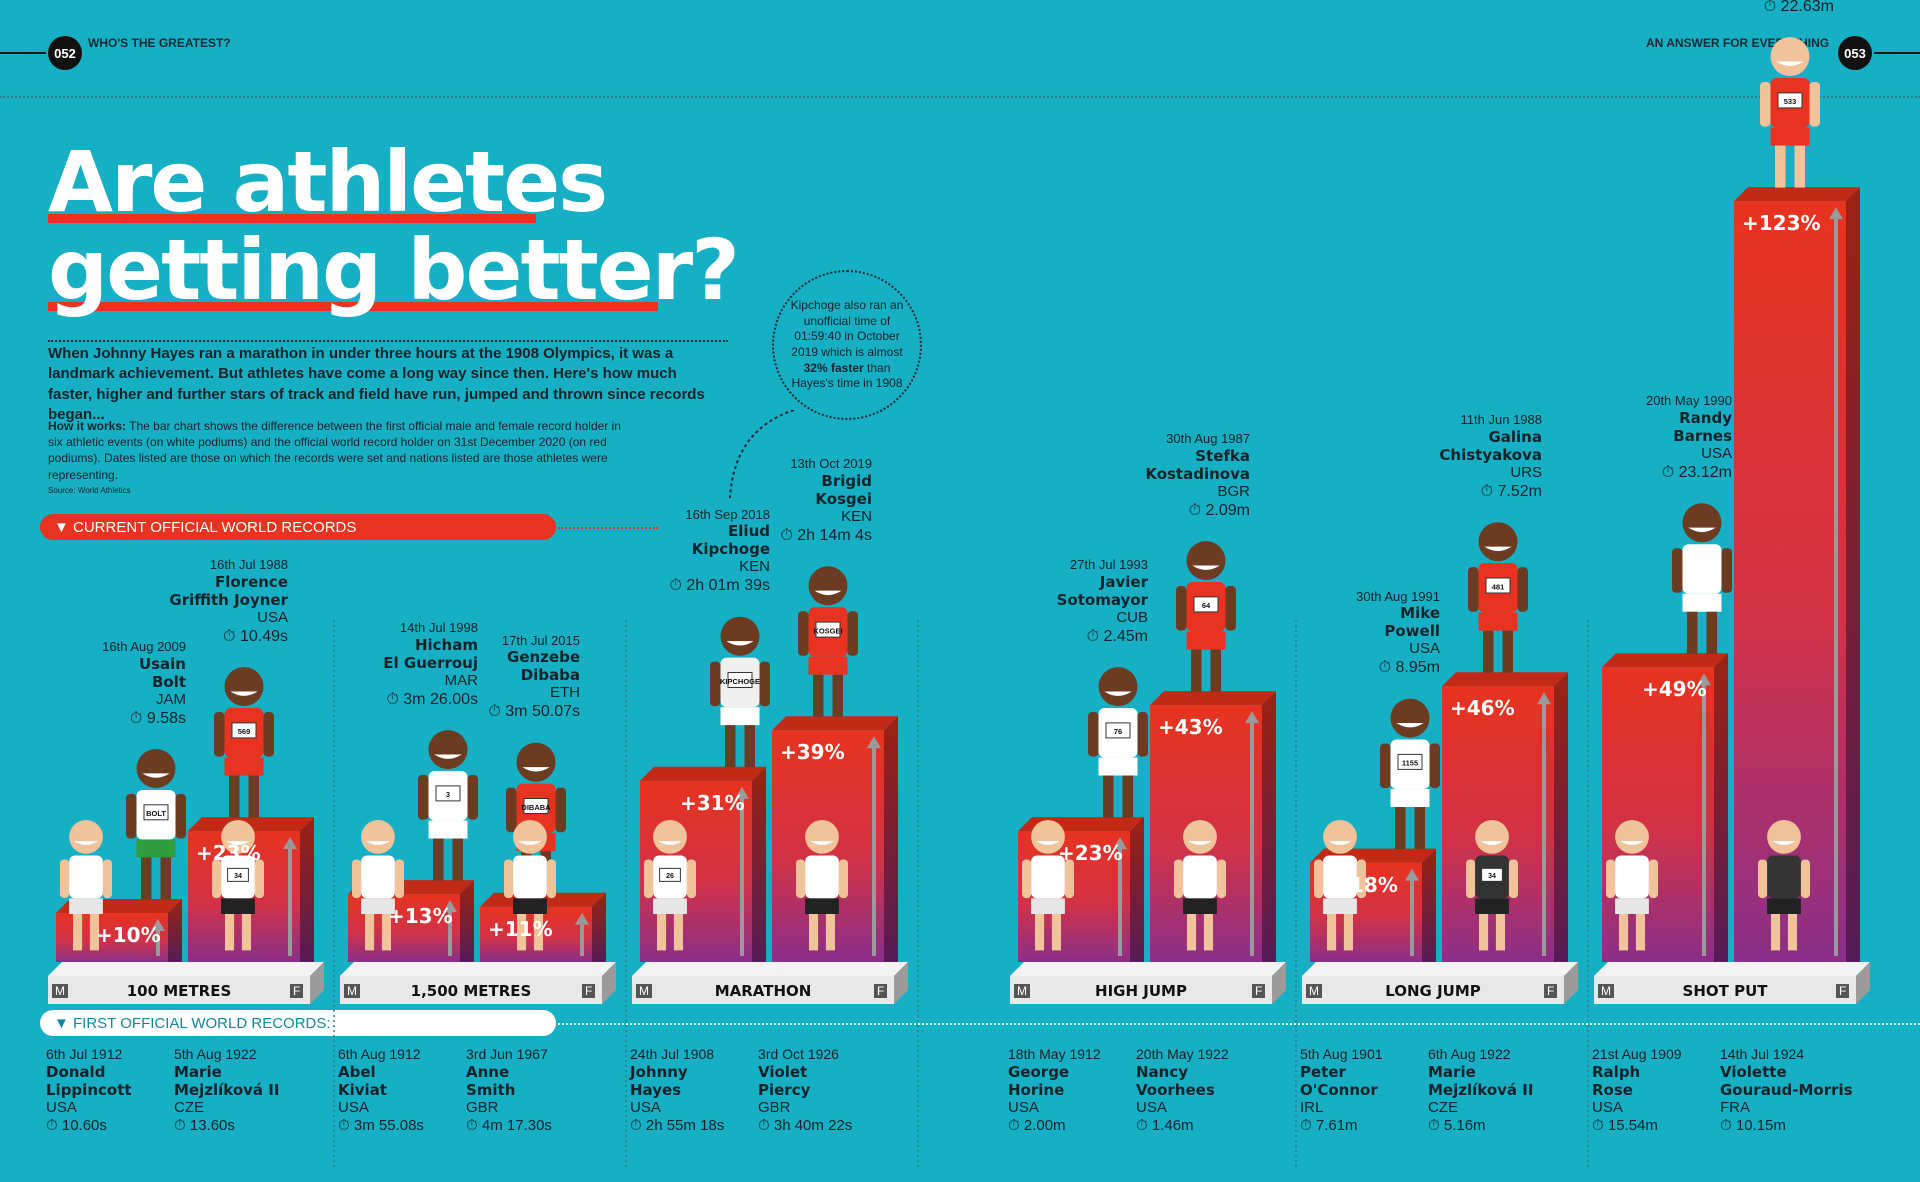 The height and width of the screenshot is (1182, 1920). I want to click on cur-f-info-5: 7th Jun 1987NatalyaLisovskayaURS⏱ 22.63m, so click(1734, 8).